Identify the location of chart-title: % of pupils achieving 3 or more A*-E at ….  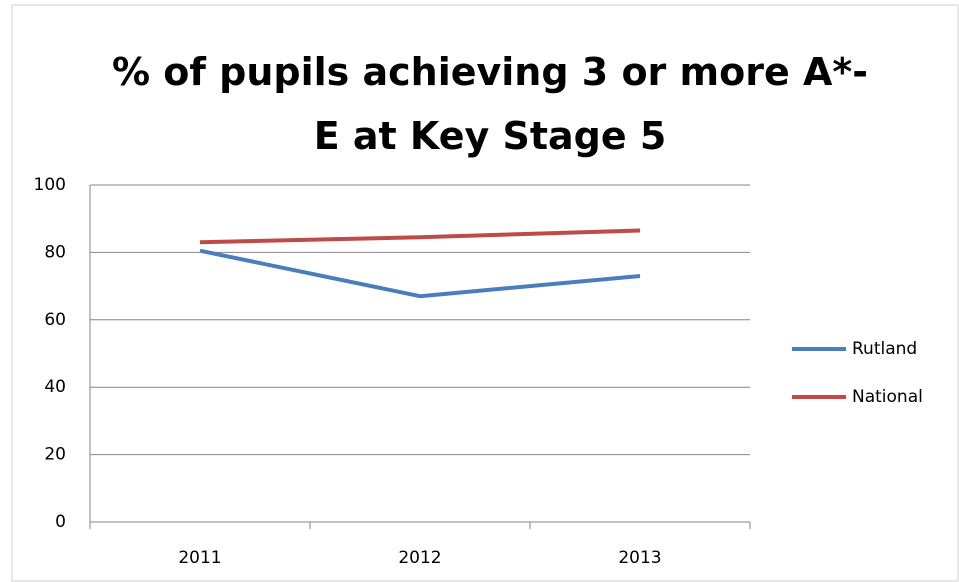
(490, 104).